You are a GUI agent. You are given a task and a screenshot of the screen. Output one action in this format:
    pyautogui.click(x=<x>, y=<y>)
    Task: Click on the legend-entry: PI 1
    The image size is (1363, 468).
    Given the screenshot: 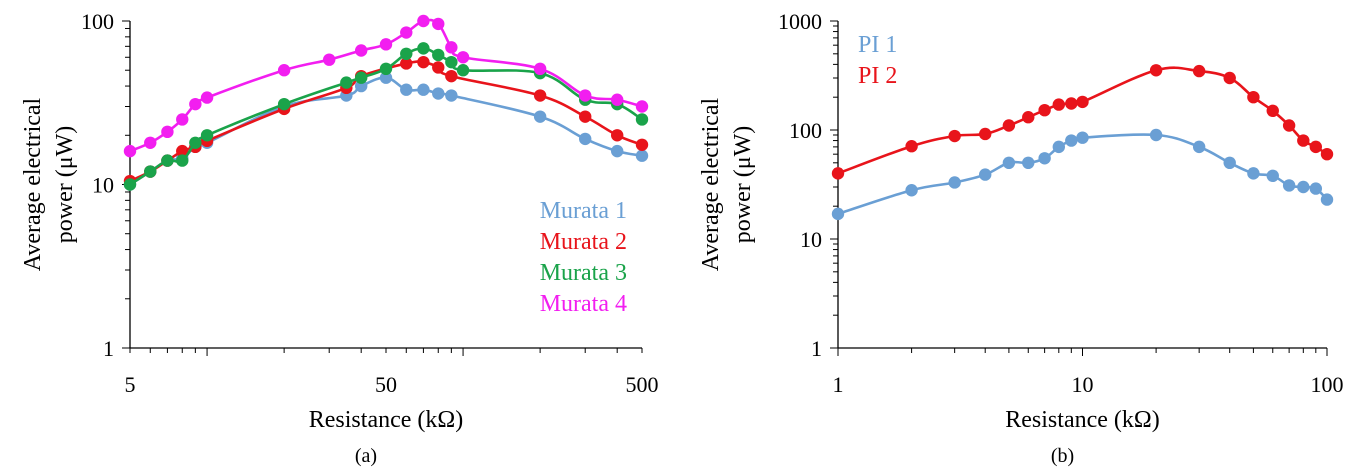 What is the action you would take?
    pyautogui.click(x=877, y=45)
    